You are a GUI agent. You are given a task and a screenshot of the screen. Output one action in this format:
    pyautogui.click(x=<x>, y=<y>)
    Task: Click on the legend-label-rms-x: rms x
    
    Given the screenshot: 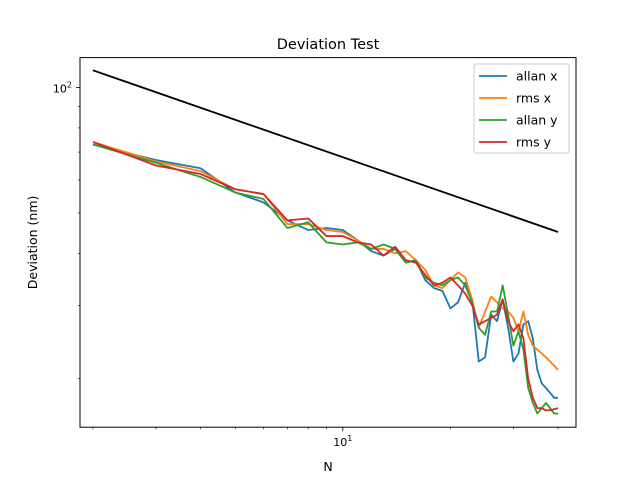 What is the action you would take?
    pyautogui.click(x=533, y=98)
    